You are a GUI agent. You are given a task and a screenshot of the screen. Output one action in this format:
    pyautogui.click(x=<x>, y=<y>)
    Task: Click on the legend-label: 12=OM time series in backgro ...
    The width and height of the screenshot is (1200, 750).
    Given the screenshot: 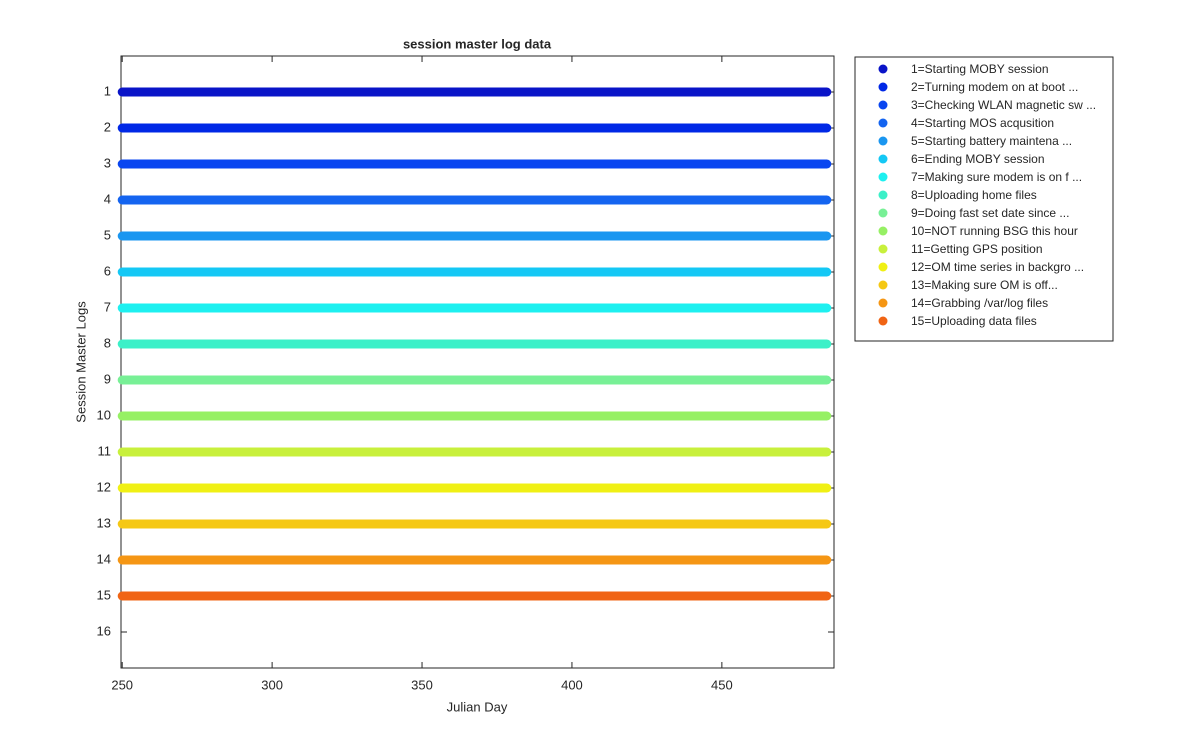 What is the action you would take?
    pyautogui.click(x=997, y=267)
    